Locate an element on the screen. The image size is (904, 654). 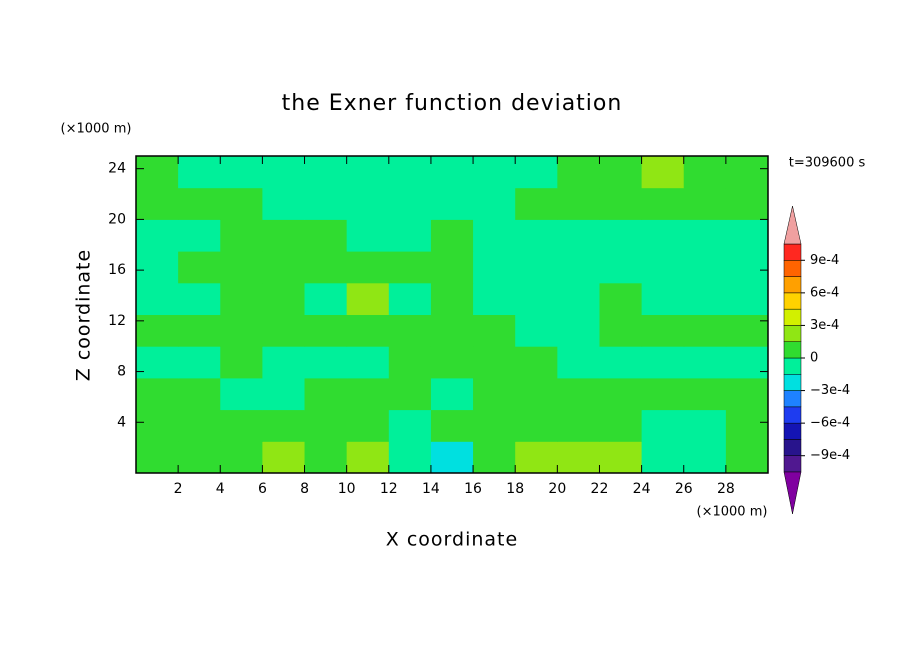
x-tick-label: 4 is located at coordinates (220, 489).